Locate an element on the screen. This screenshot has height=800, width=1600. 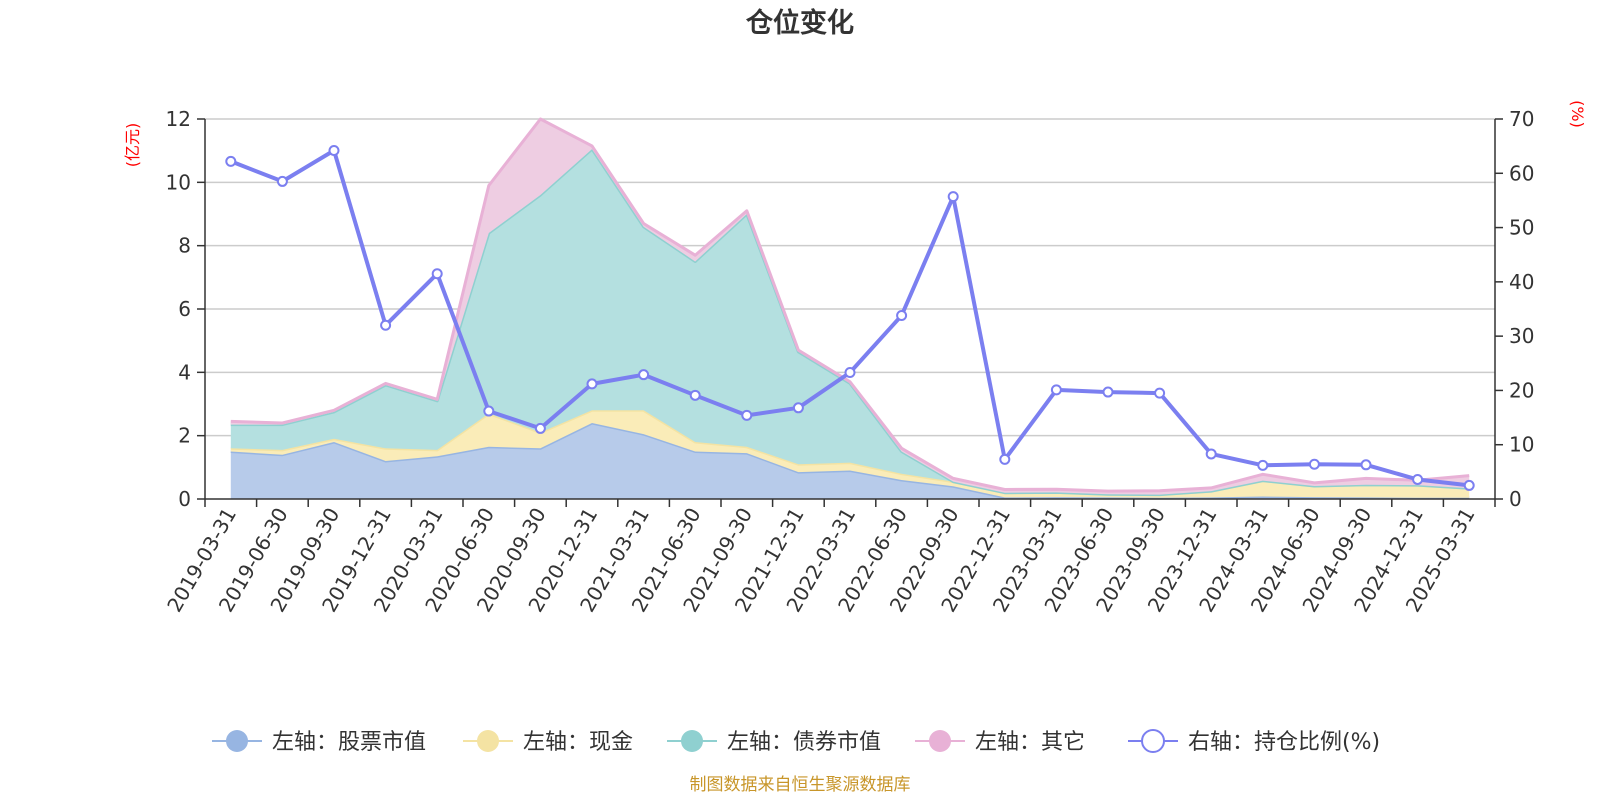
left-tick-label: 6 is located at coordinates (184, 309).